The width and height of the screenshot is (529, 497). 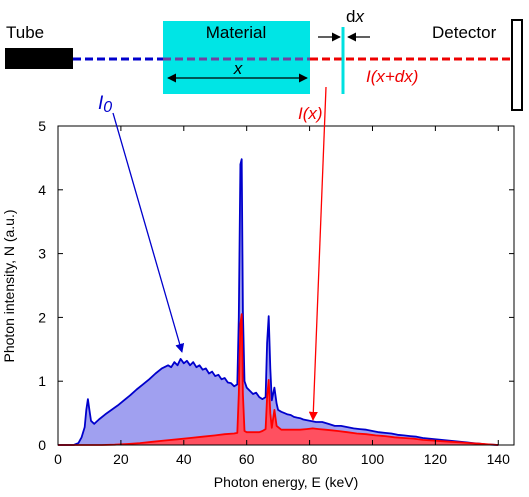 I want to click on y-tick-label: 1, so click(x=42, y=381).